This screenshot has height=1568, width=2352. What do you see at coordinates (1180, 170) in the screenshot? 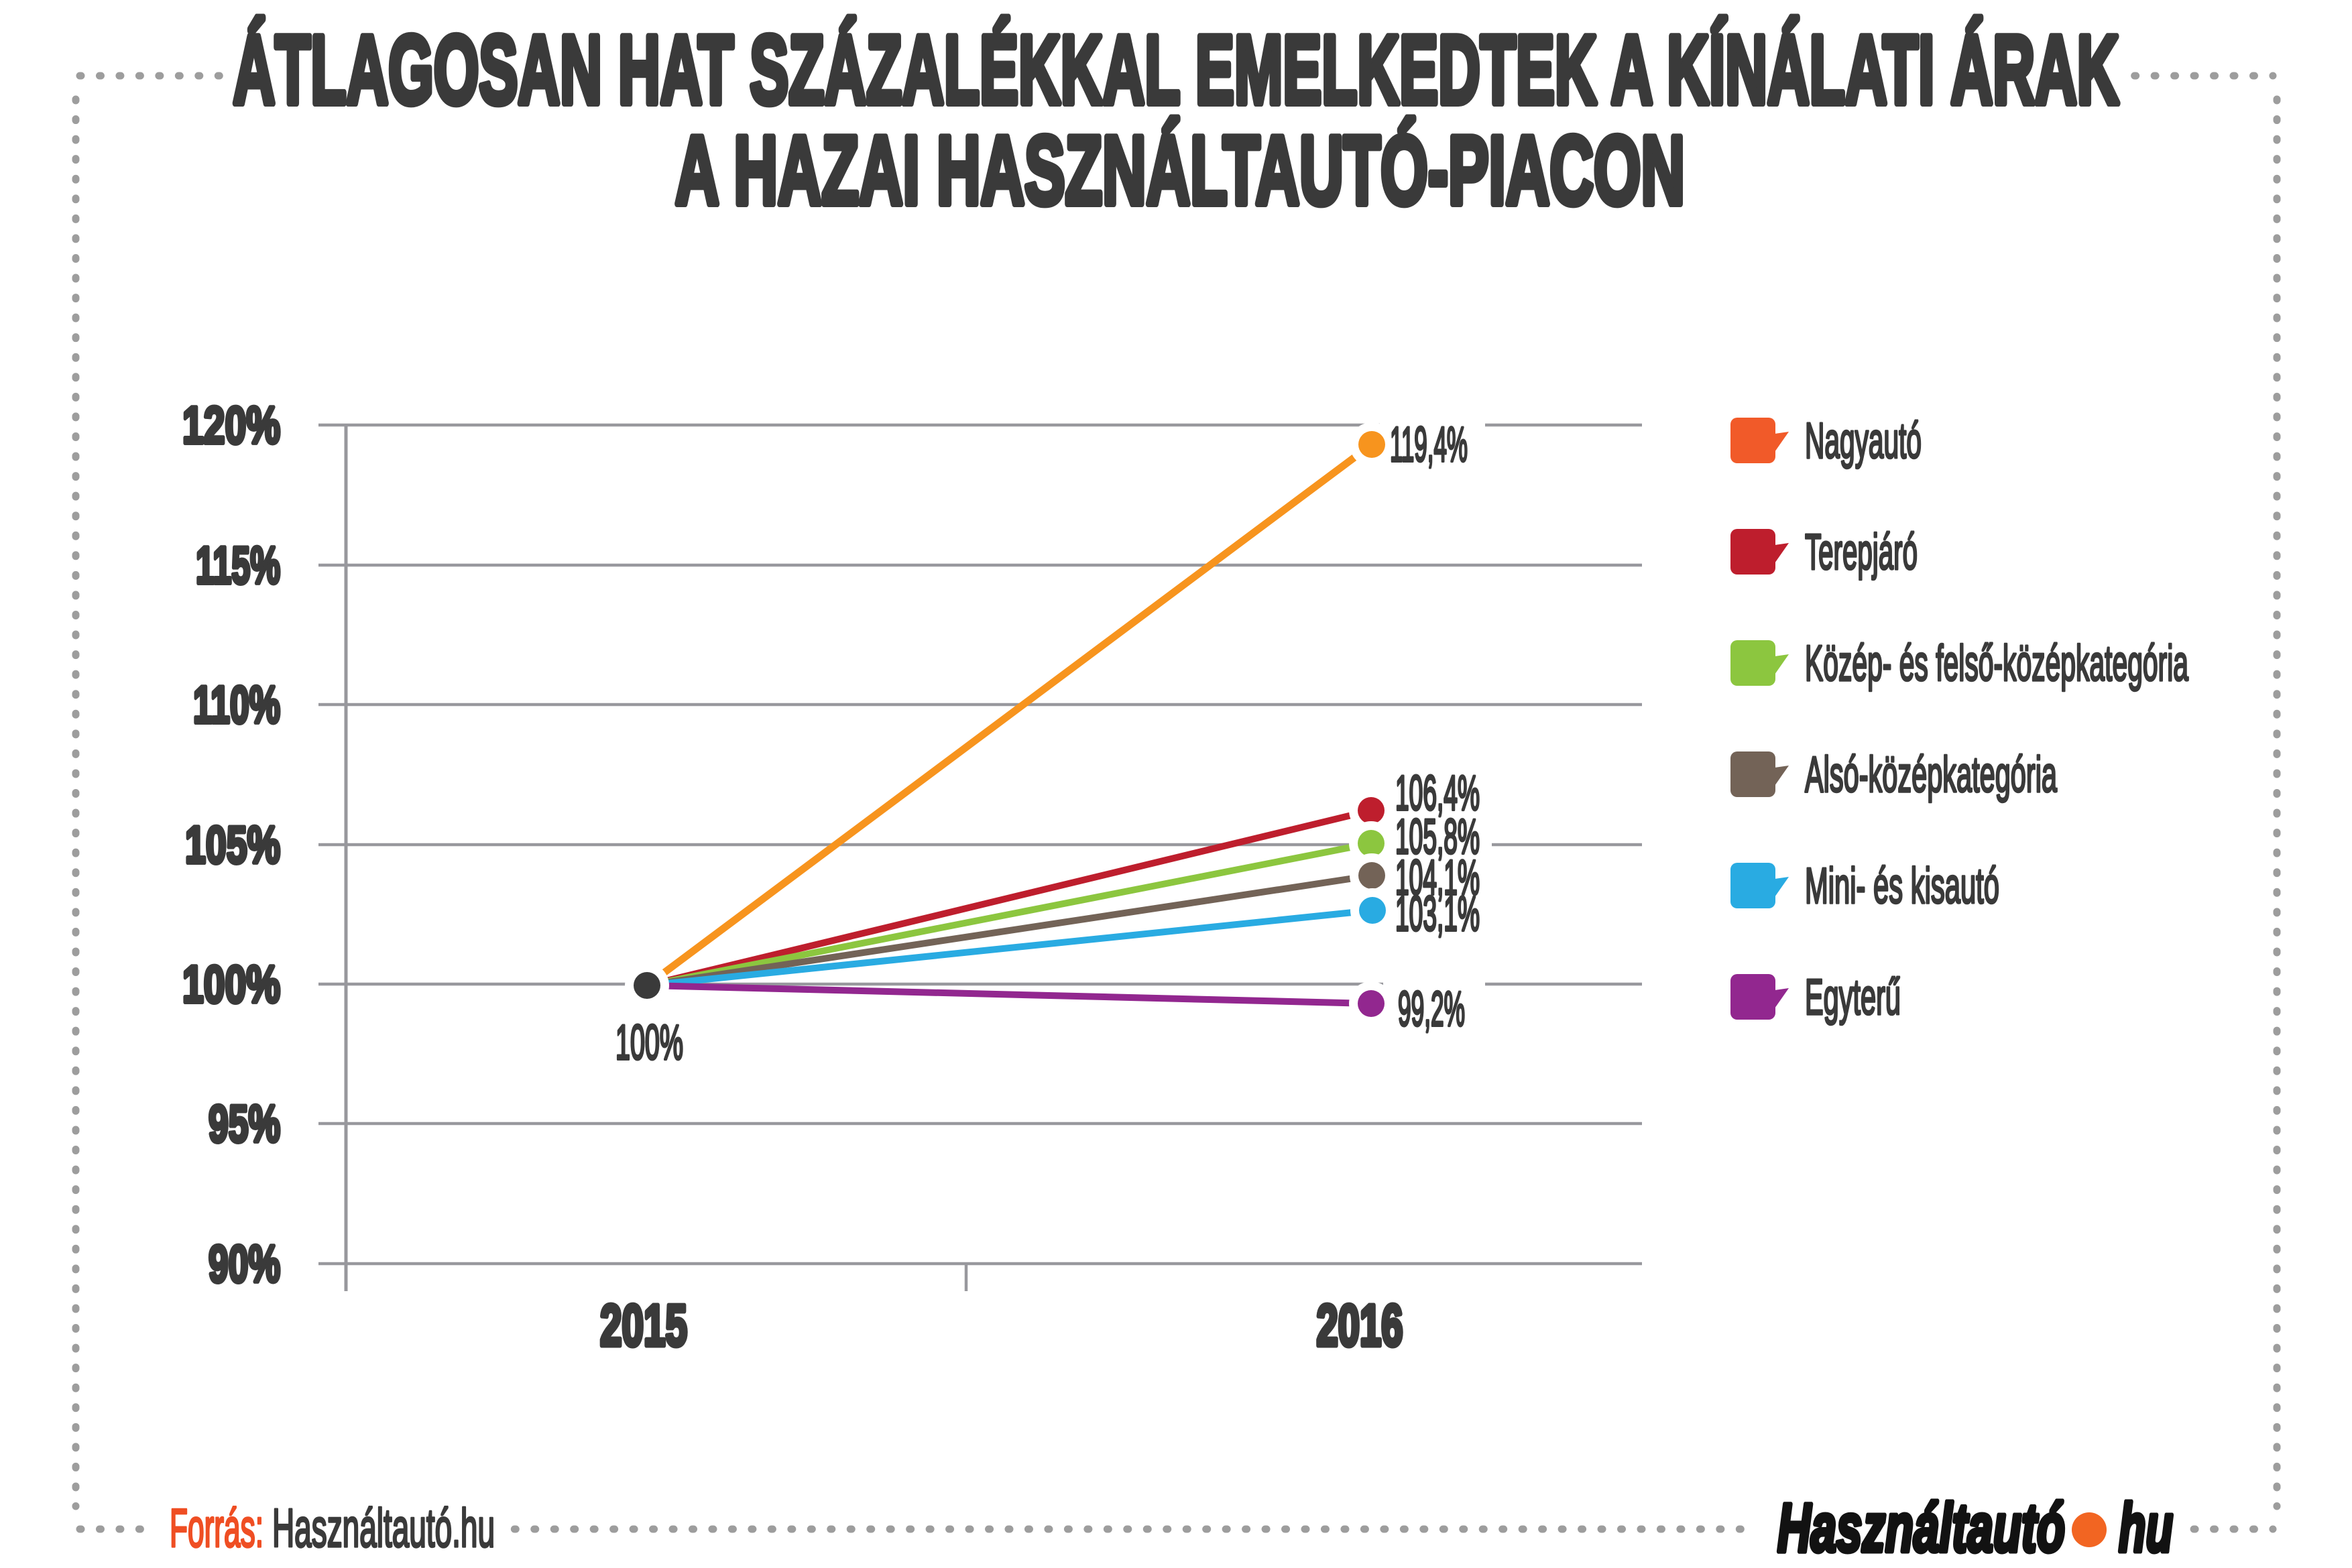
I see `svg-text: A HAZAI HASZNÁLTAUTÓ-PIACON` at bounding box center [1180, 170].